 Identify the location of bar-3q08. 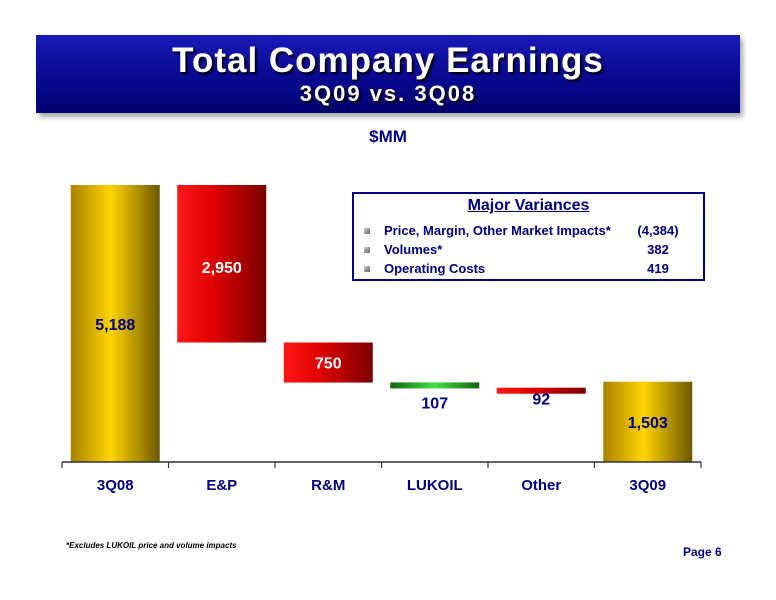
(115, 323).